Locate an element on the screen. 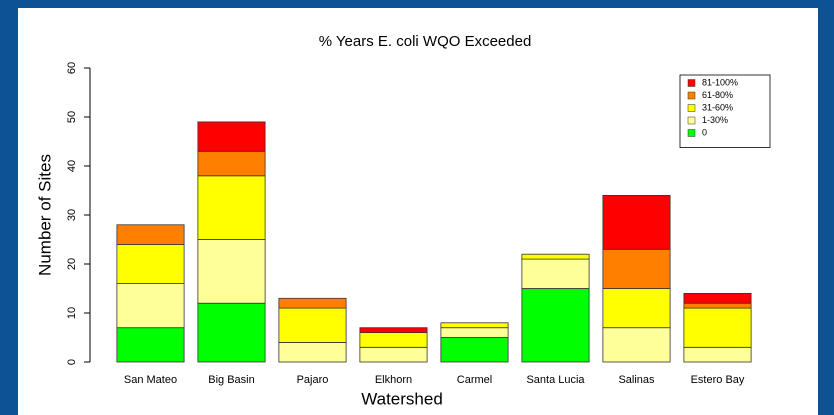 The width and height of the screenshot is (834, 415). legend-label: 0 is located at coordinates (704, 132).